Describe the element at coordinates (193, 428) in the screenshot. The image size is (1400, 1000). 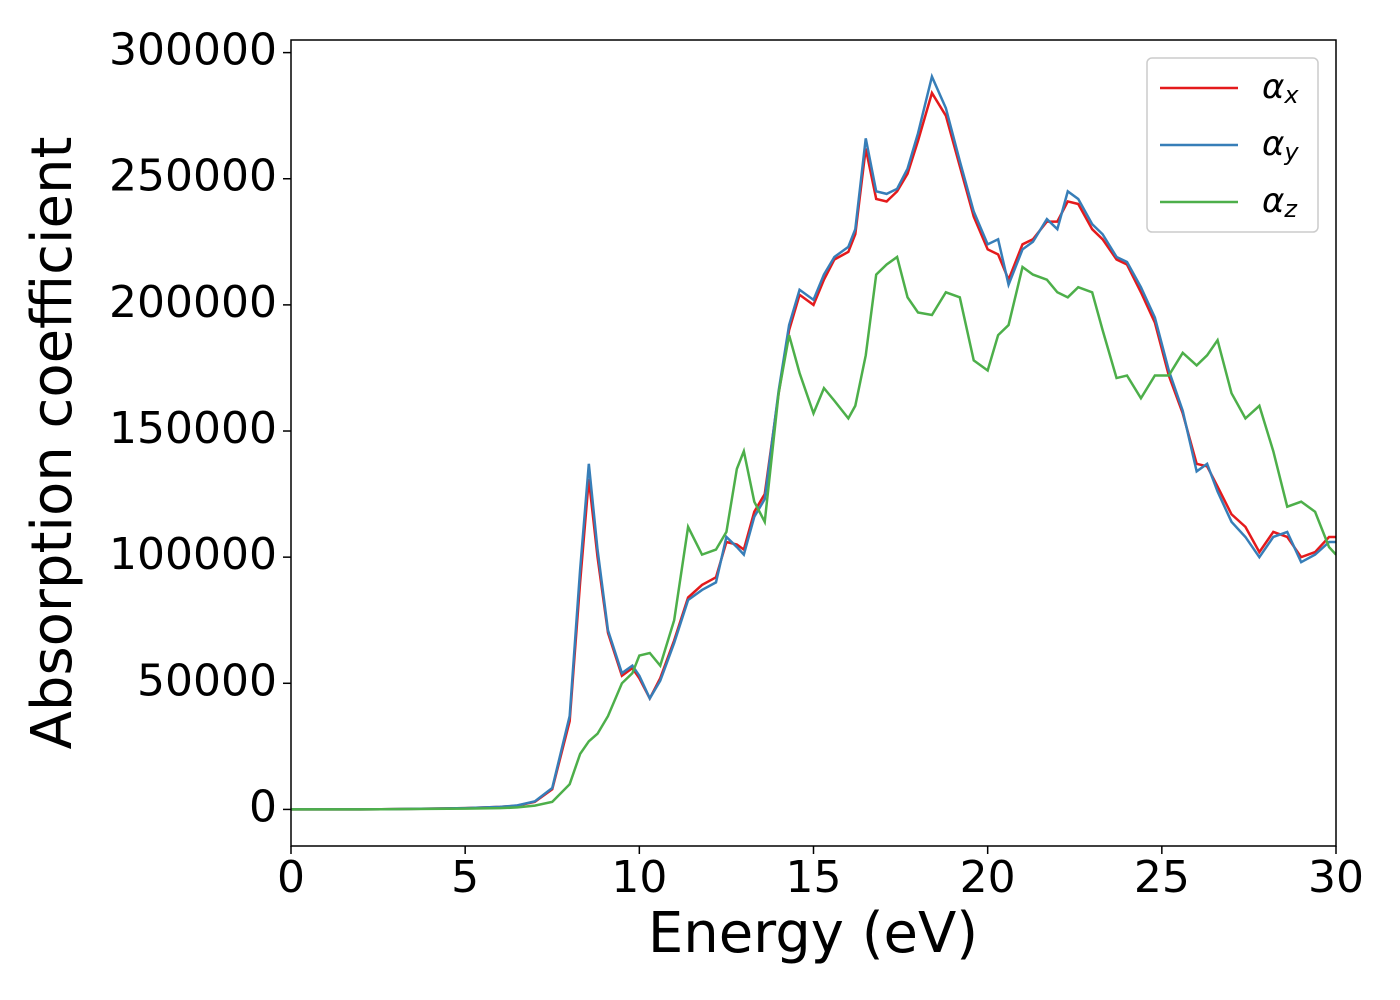
I see `y-tick-label: 150000` at that location.